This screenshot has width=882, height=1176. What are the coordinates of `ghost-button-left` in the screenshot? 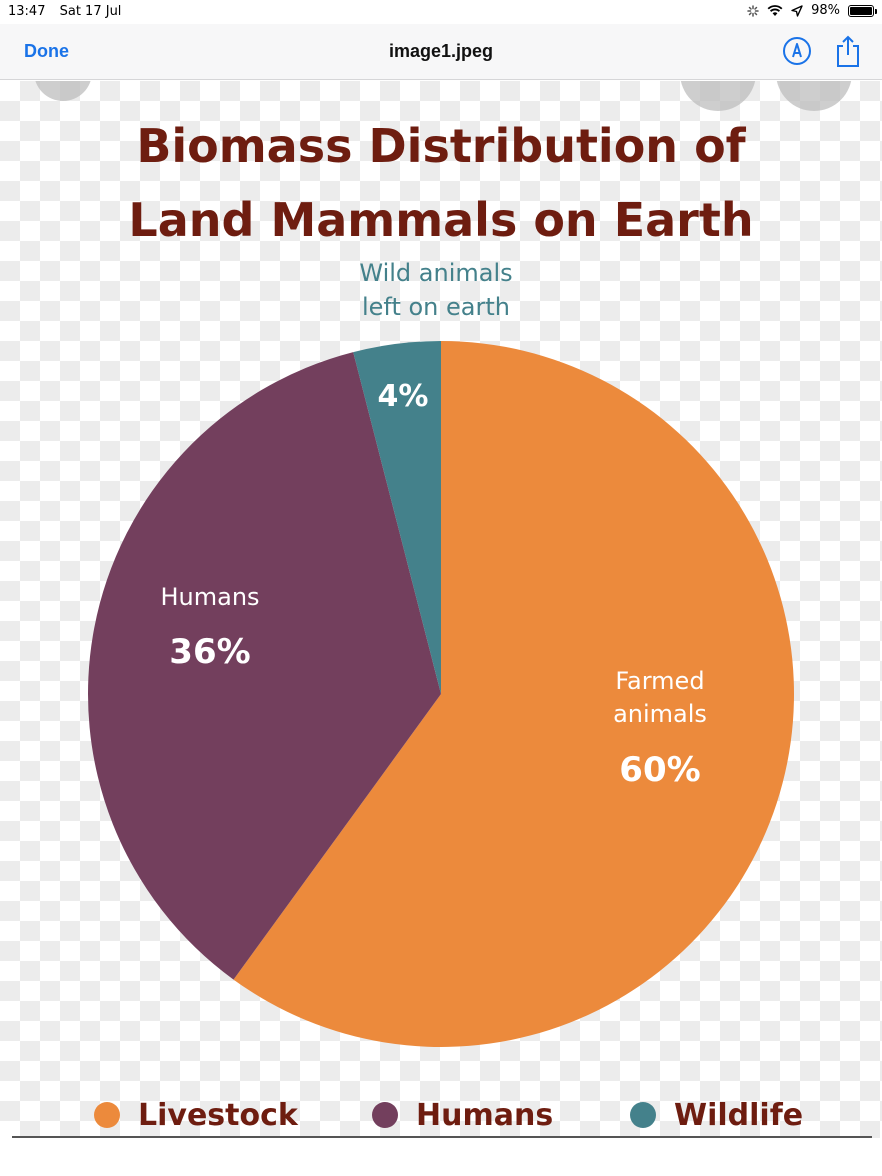 It's located at (63, 91).